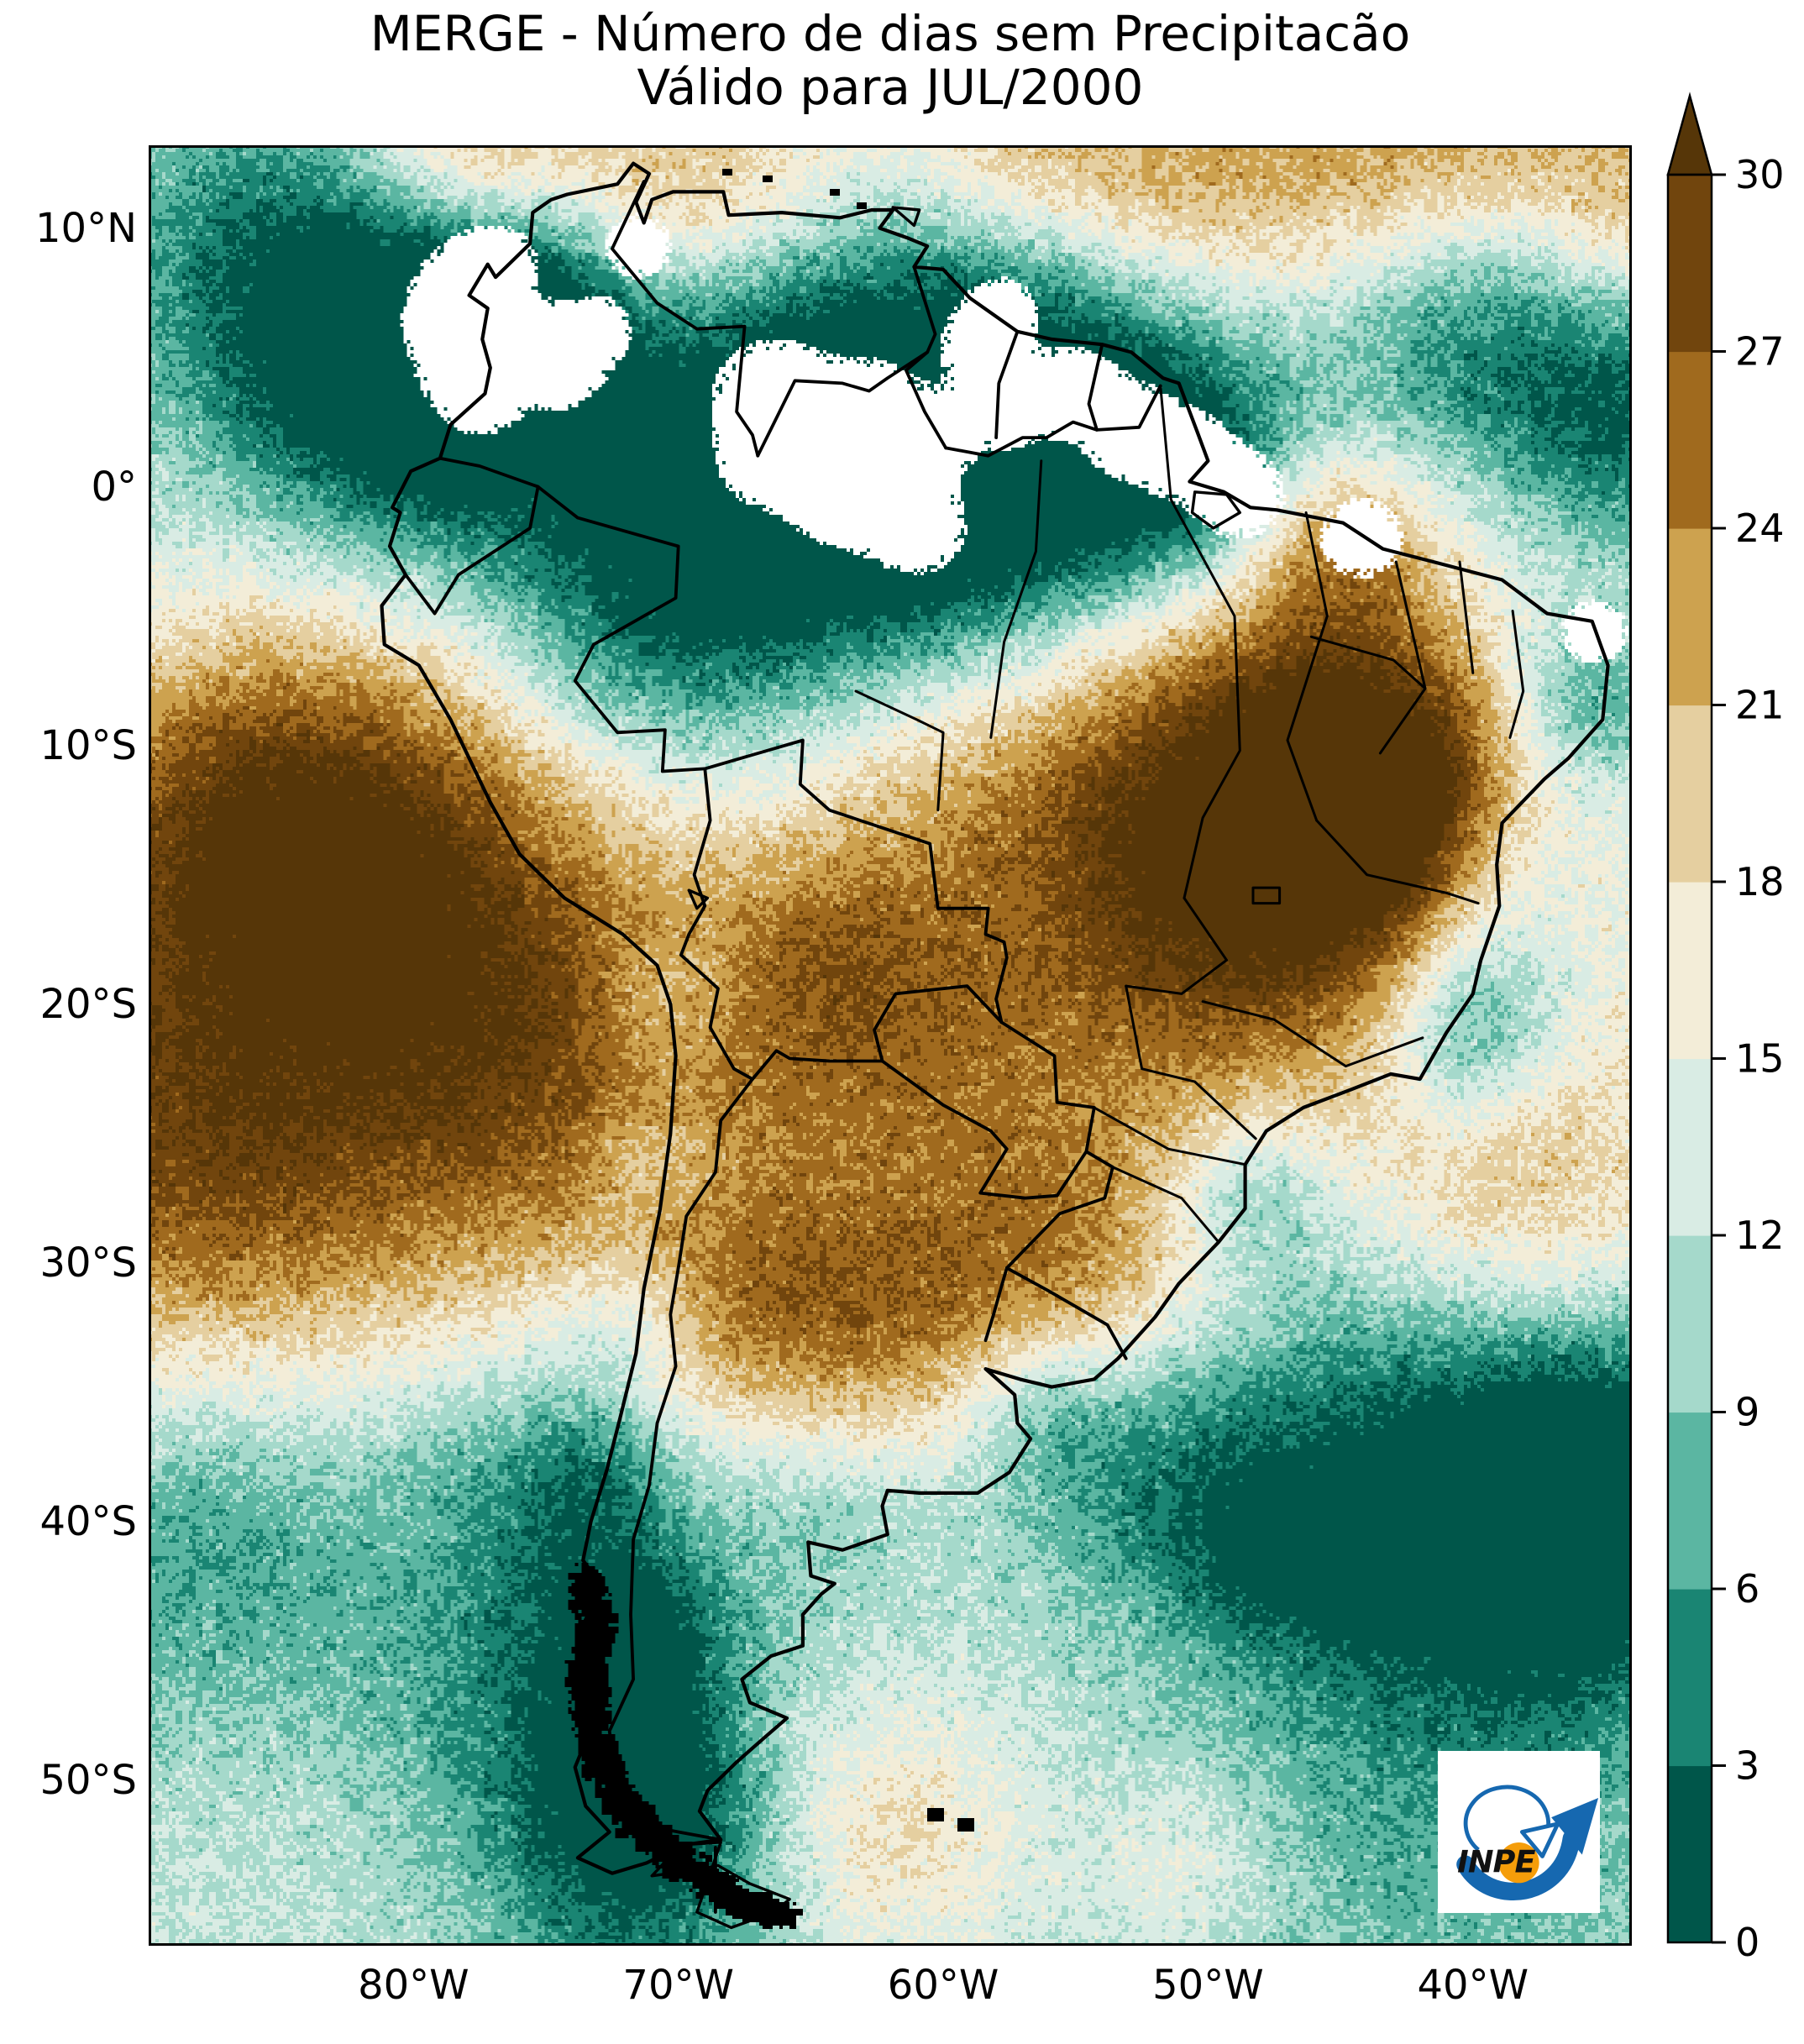  What do you see at coordinates (678, 1985) in the screenshot?
I see `longitude-tick-label: 70°W` at bounding box center [678, 1985].